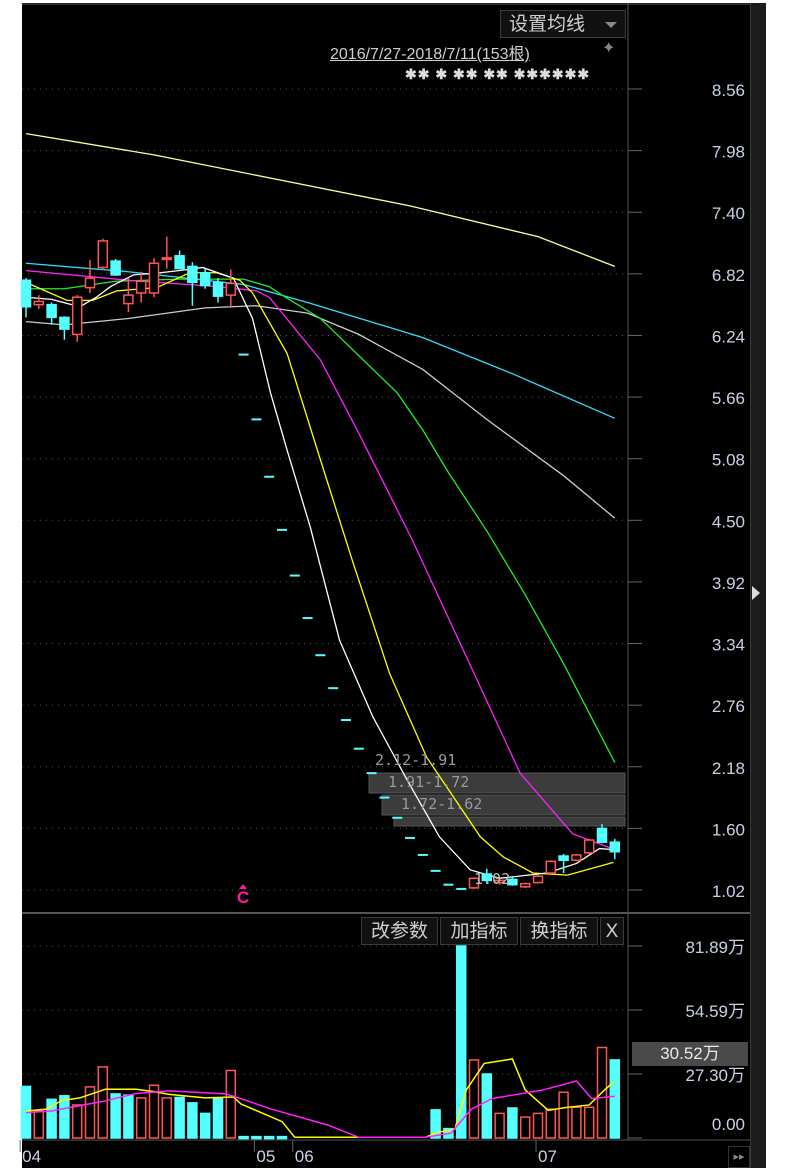  Describe the element at coordinates (399, 931) in the screenshot. I see `edit-params-button: 改参数` at that location.